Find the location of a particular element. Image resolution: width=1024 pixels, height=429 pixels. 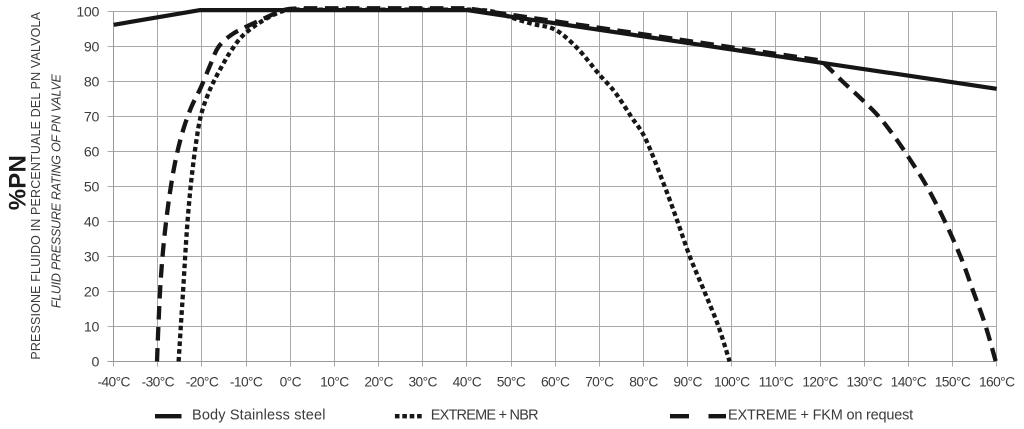

svg-text: 0°C is located at coordinates (291, 382).